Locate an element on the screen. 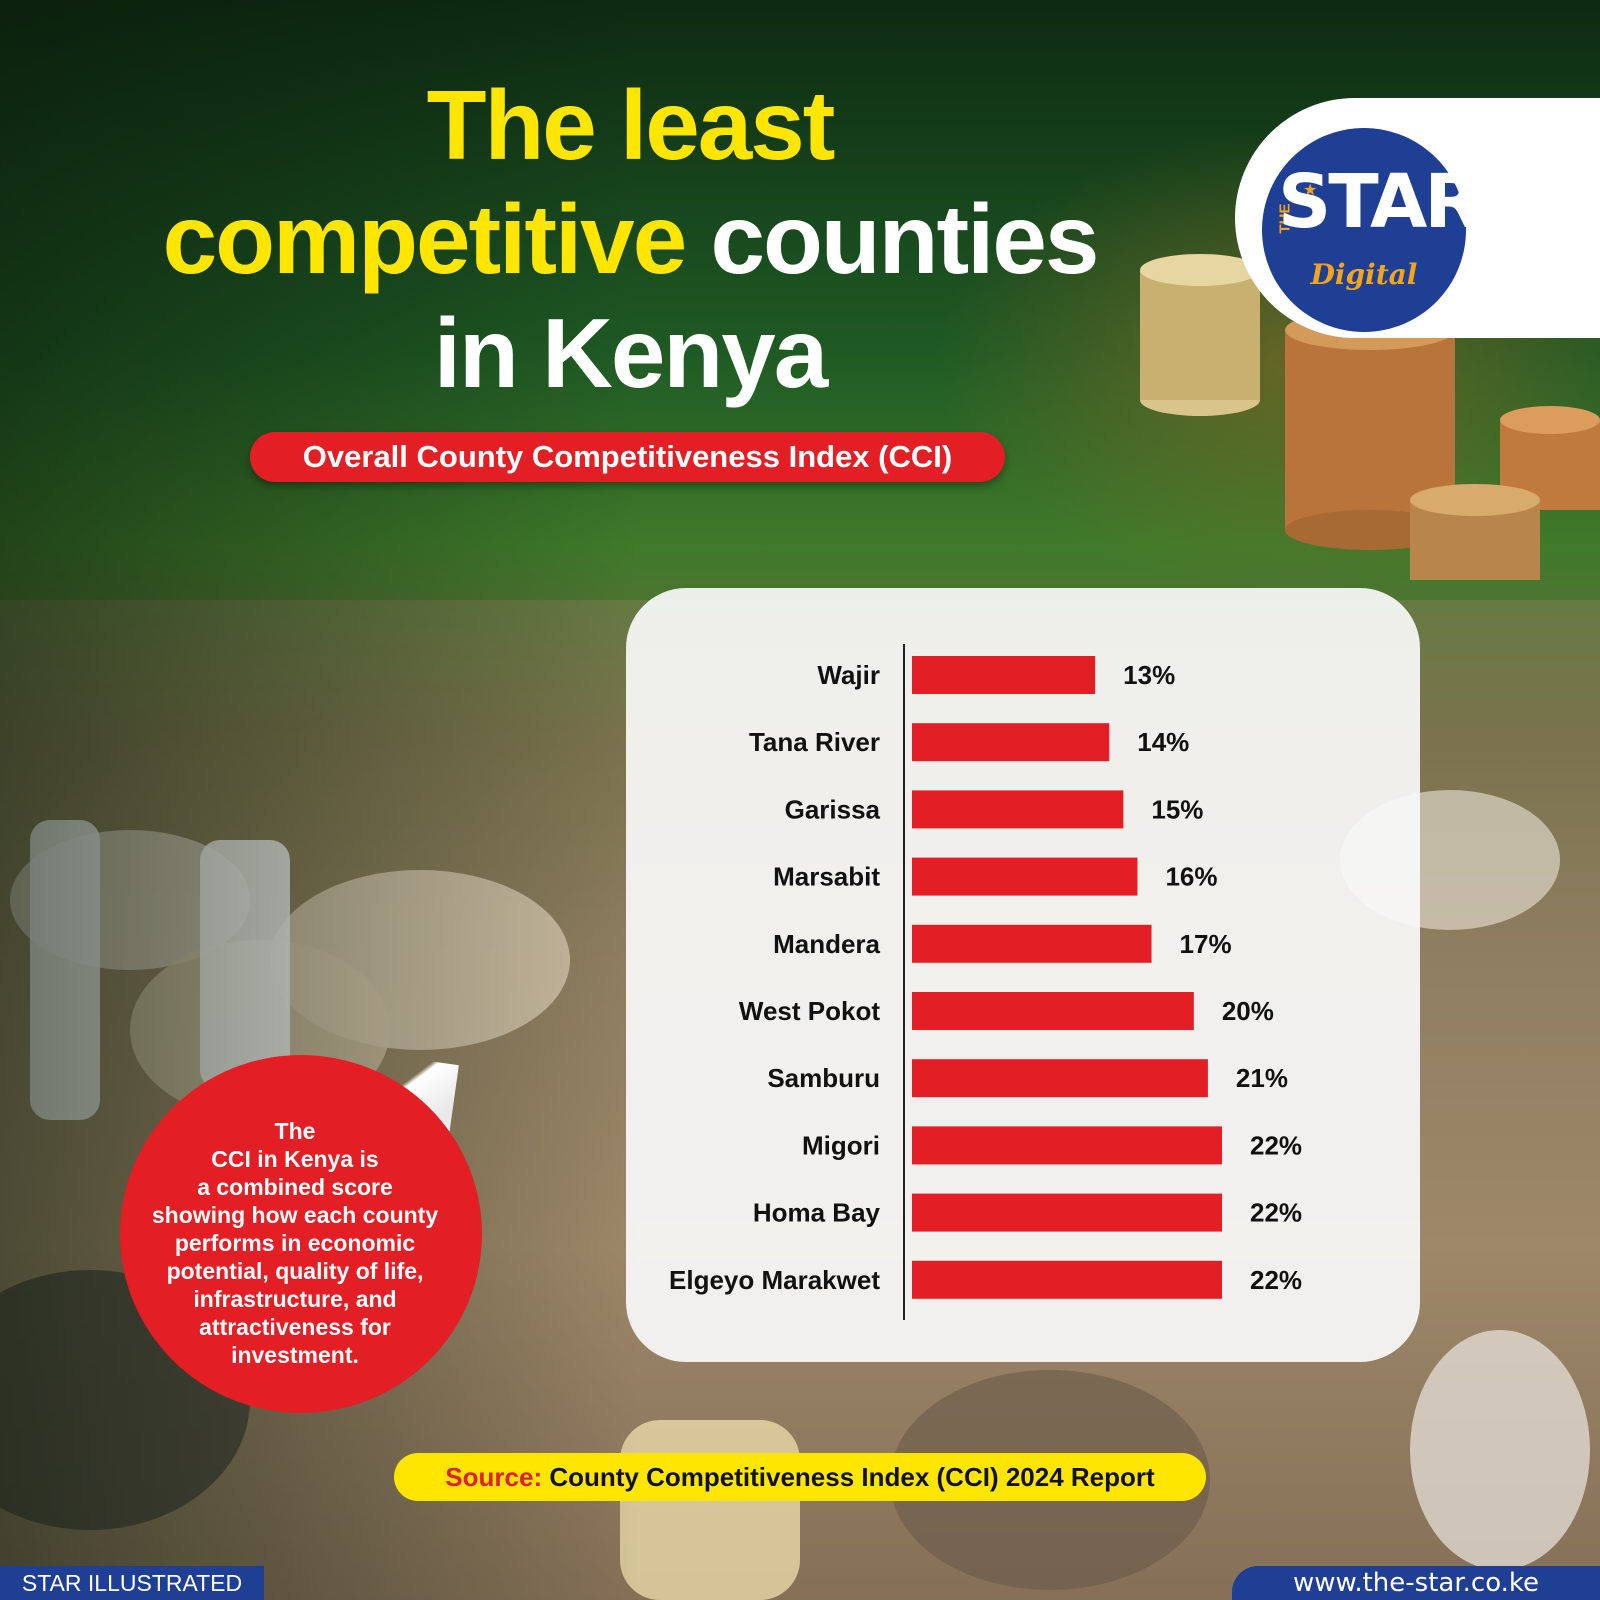 The width and height of the screenshot is (1600, 1600). callout-line: attractiveness for is located at coordinates (295, 1327).